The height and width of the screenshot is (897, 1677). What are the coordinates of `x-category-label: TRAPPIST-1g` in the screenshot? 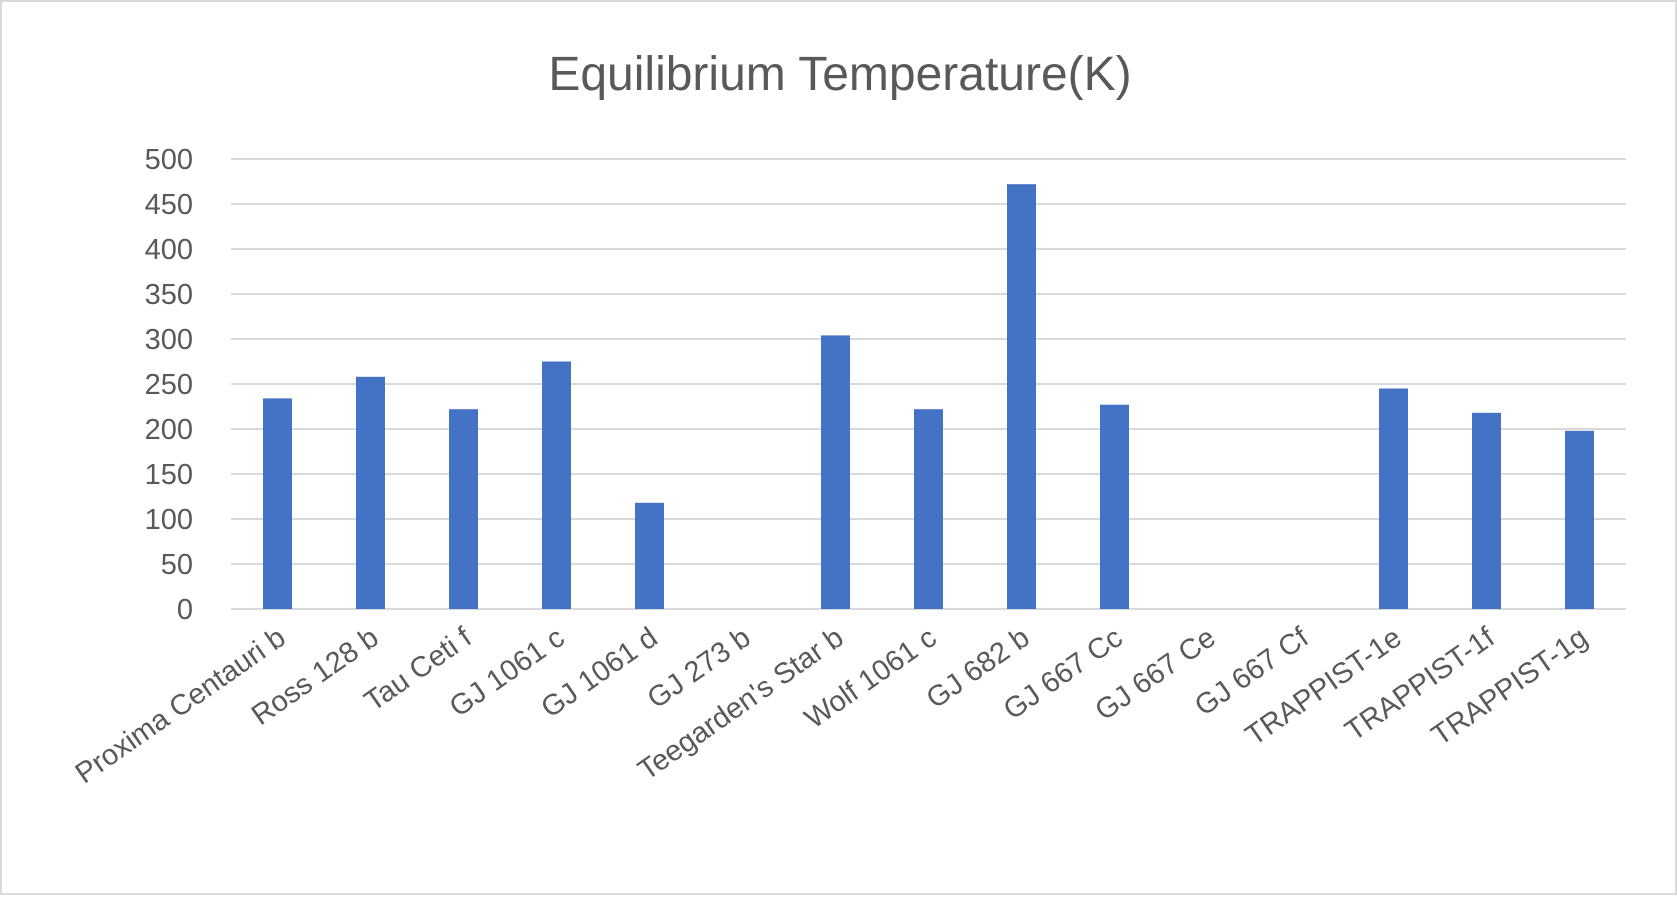 It's located at (1510, 687).